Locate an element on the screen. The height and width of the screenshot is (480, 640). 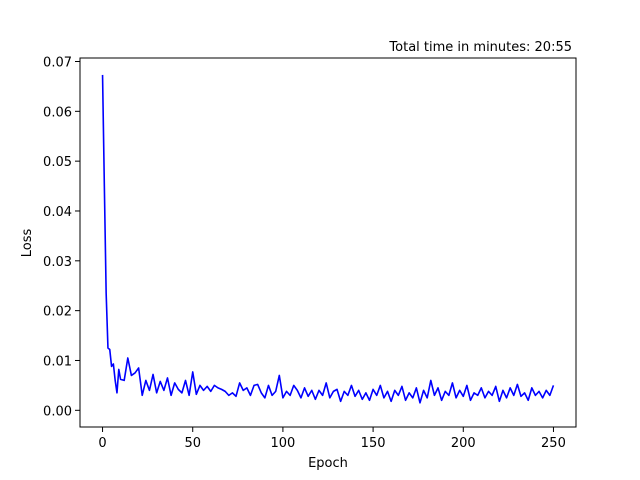
x-tick-label: 50 is located at coordinates (192, 443).